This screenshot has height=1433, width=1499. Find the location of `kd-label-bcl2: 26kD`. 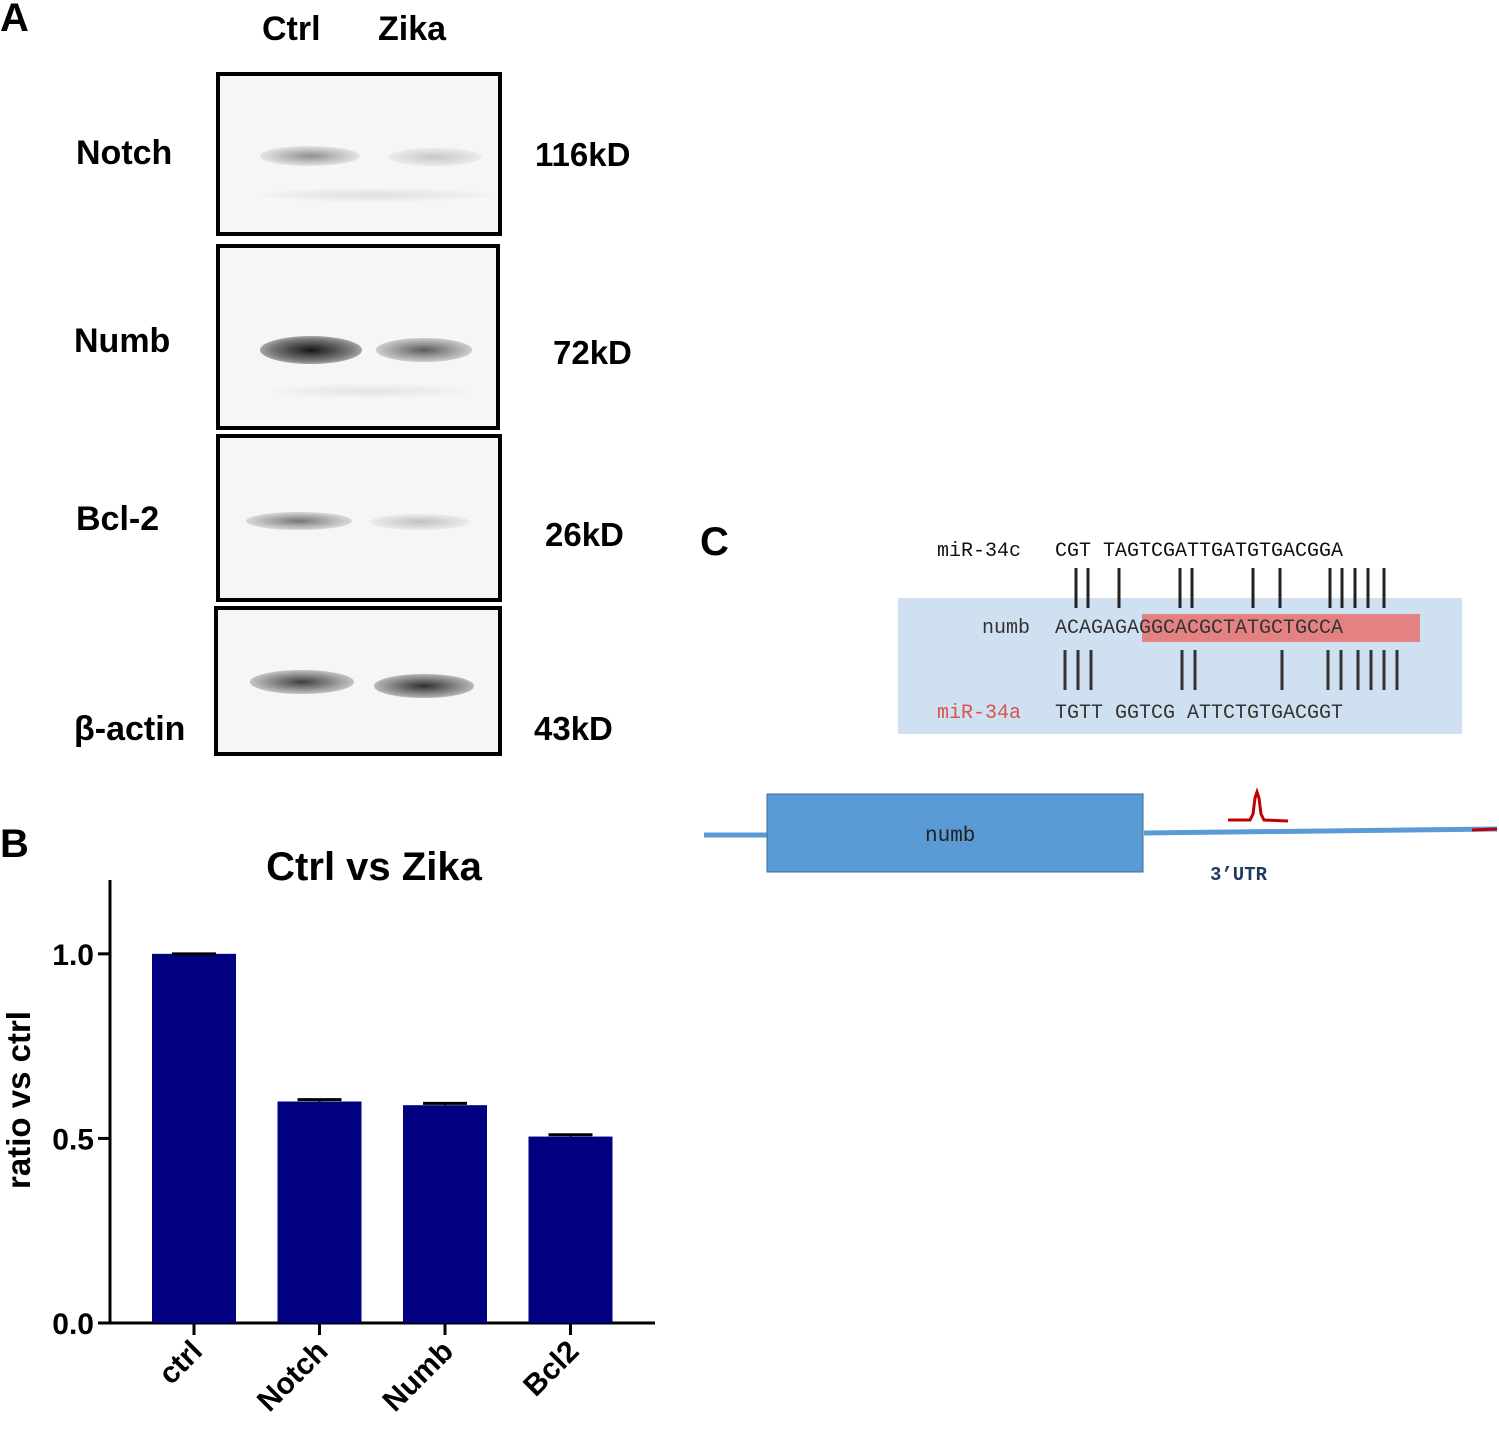

kd-label-bcl2: 26kD is located at coordinates (584, 534).